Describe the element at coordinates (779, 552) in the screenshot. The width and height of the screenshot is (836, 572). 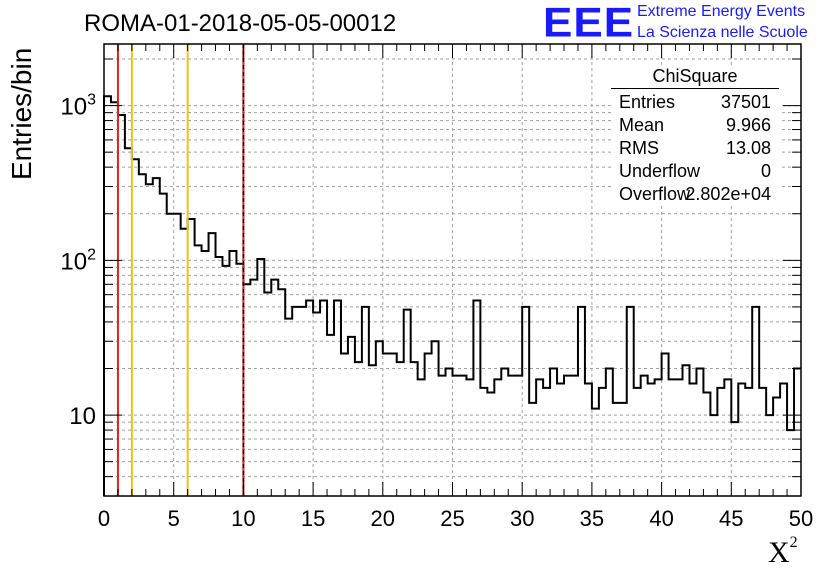
I see `x-axis-label-base: X` at that location.